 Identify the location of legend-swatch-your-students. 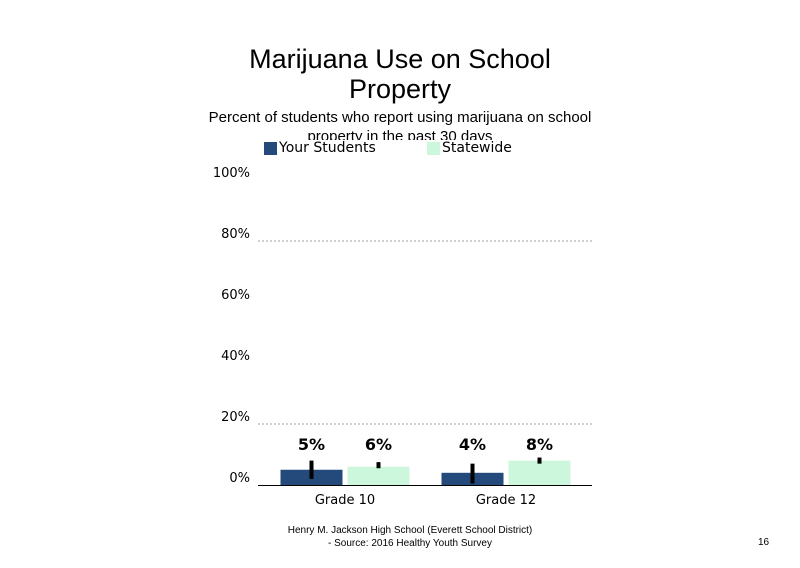
(270, 148).